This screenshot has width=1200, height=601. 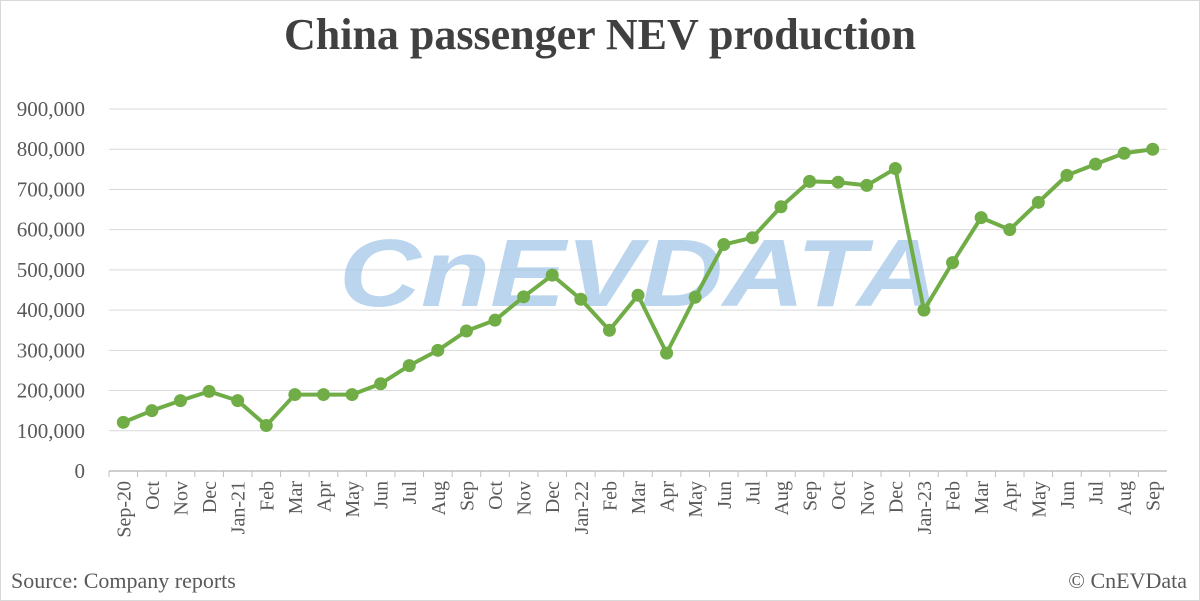 I want to click on x-tick-label: Jan-22, so click(x=582, y=507).